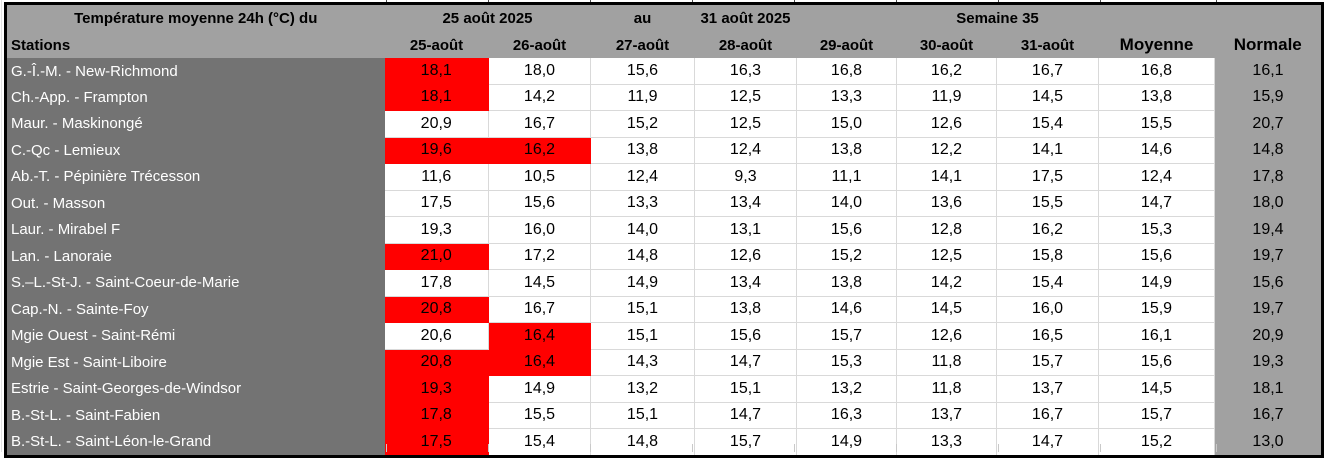  What do you see at coordinates (1268, 415) in the screenshot?
I see `normale-cell: 16,7` at bounding box center [1268, 415].